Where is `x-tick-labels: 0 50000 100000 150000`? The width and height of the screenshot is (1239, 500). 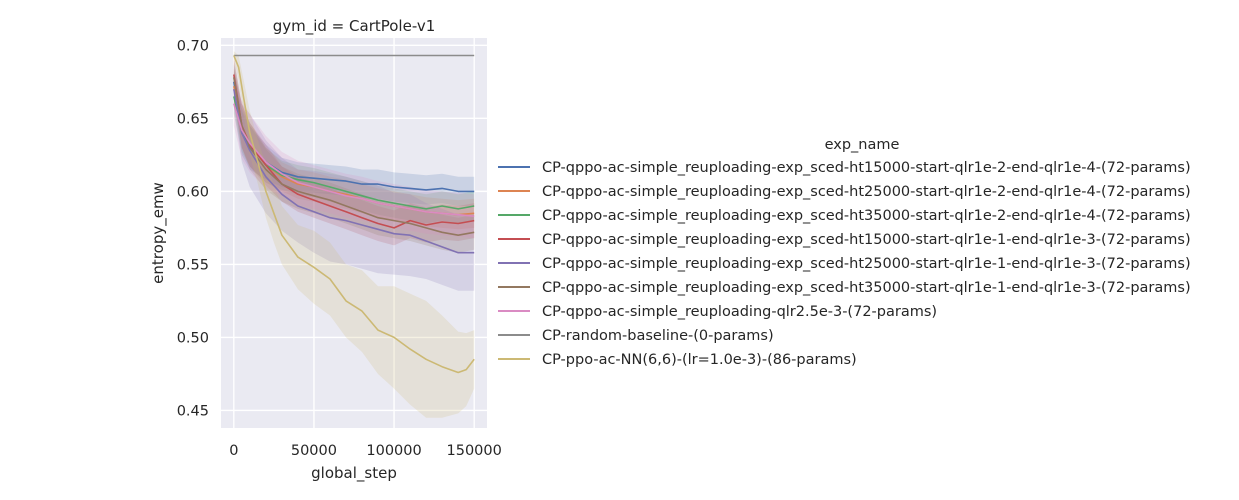 x-tick-labels: 0 50000 100000 150000 is located at coordinates (365, 451).